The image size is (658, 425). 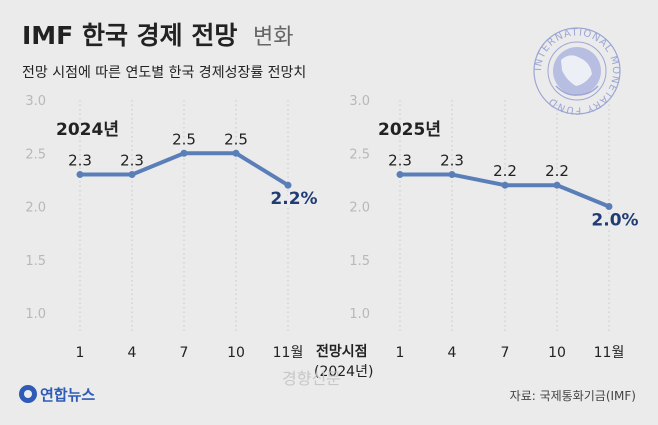 What do you see at coordinates (614, 221) in the screenshot?
I see `data-label: 2.0%` at bounding box center [614, 221].